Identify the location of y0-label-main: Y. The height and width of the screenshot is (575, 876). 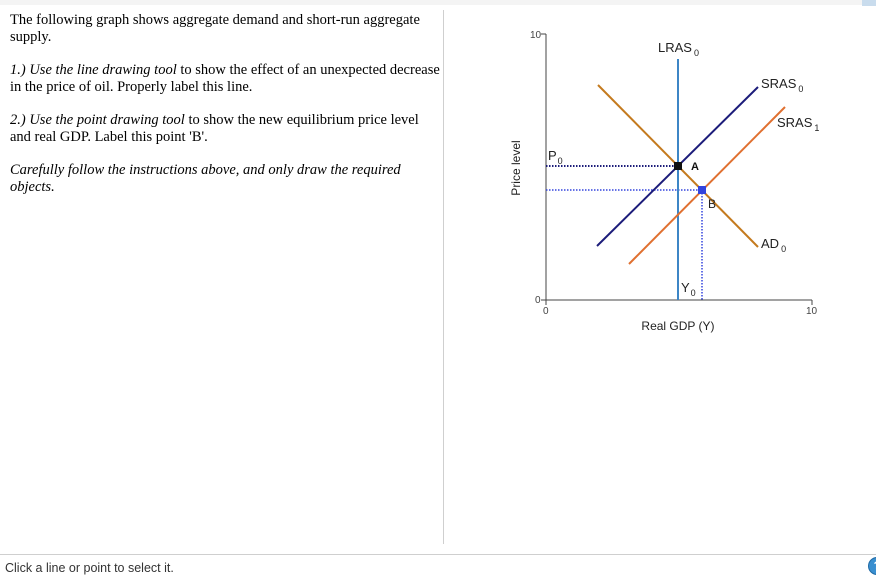
(685, 287).